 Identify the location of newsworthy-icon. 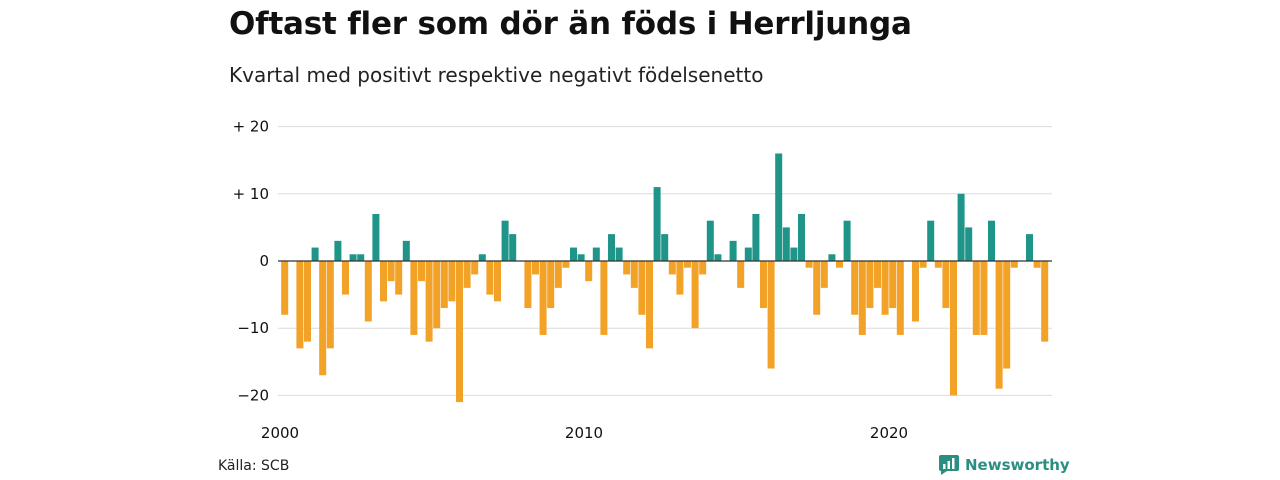
(949, 465).